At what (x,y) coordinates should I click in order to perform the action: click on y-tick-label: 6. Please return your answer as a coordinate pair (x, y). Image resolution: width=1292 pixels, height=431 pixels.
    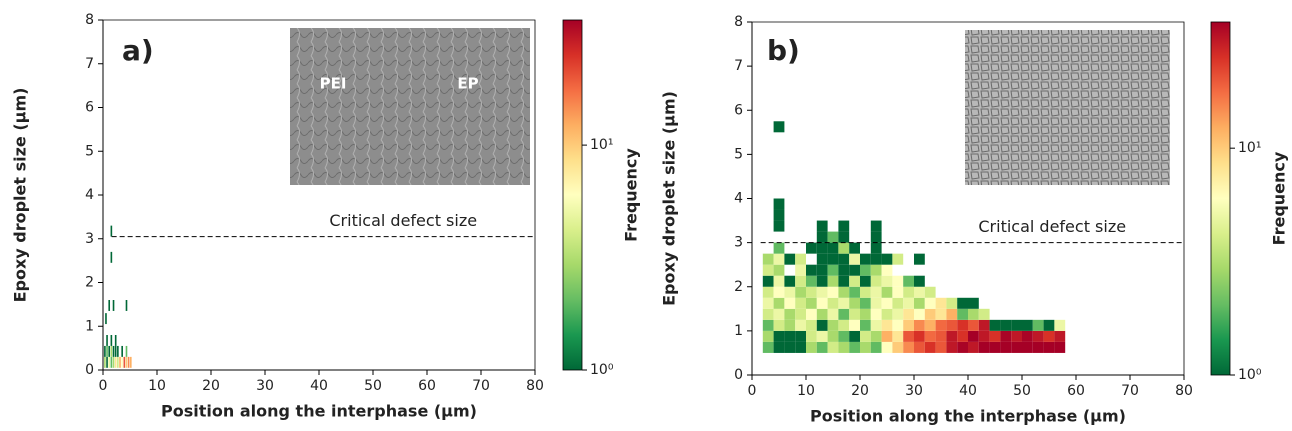
    Looking at the image, I should click on (89, 108).